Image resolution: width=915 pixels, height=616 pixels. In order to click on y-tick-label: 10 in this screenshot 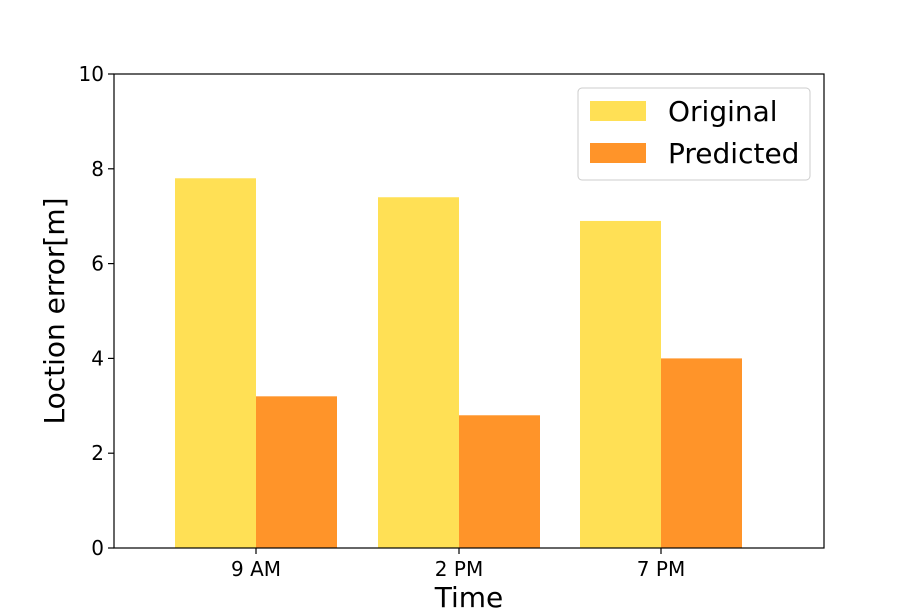, I will do `click(91, 74)`.